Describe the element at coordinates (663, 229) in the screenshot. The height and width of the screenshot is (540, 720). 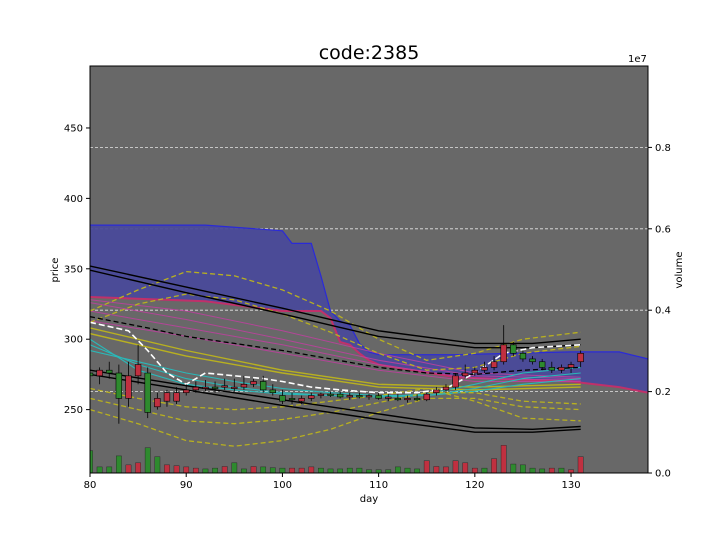
I see `y2-tick-label-3: 0.6` at that location.